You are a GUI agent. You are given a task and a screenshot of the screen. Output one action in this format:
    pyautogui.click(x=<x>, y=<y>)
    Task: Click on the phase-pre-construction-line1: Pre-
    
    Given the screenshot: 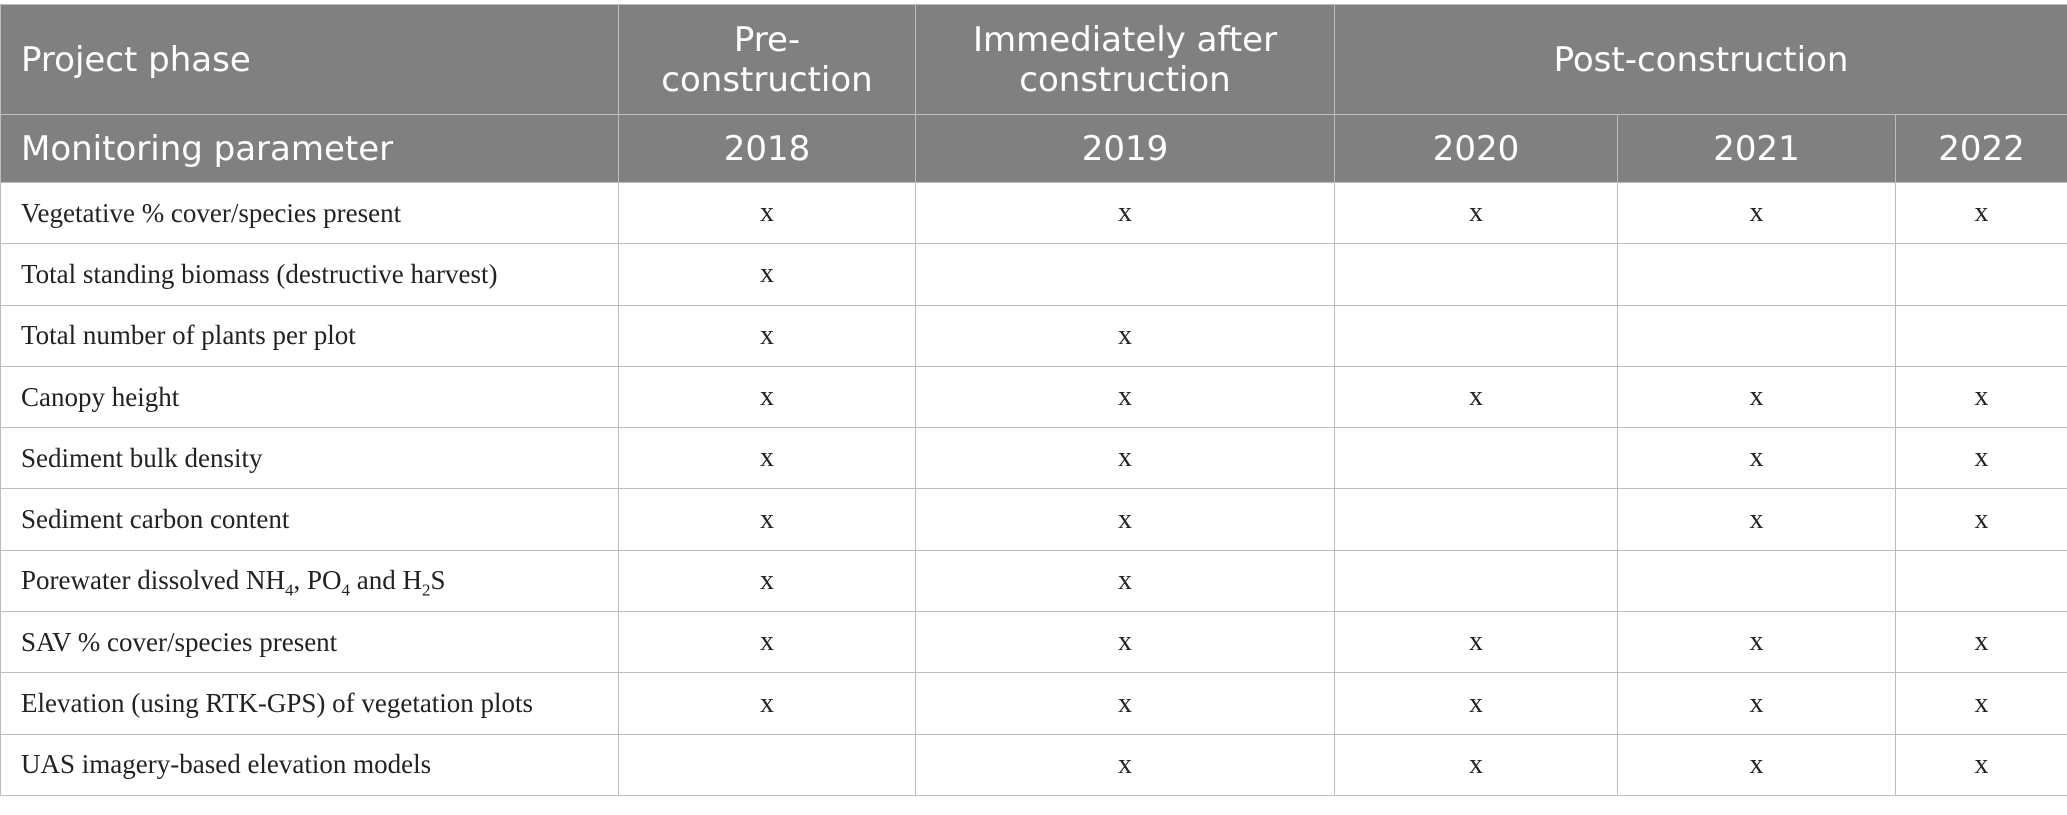 What is the action you would take?
    pyautogui.click(x=767, y=39)
    